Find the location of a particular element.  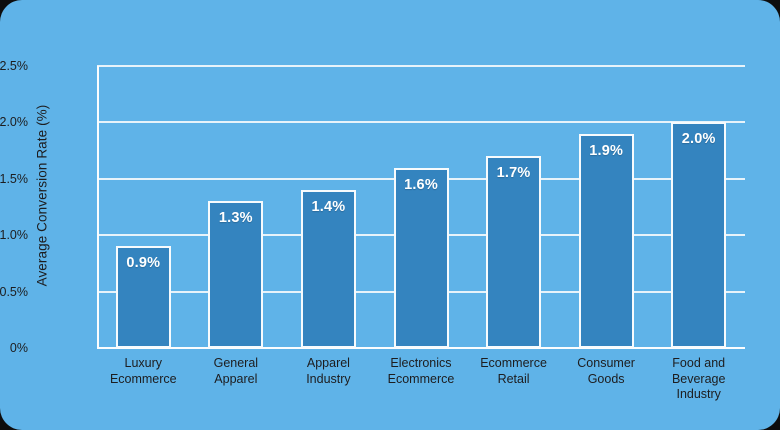

y-axis-tick-label: 2.5% is located at coordinates (14, 66).